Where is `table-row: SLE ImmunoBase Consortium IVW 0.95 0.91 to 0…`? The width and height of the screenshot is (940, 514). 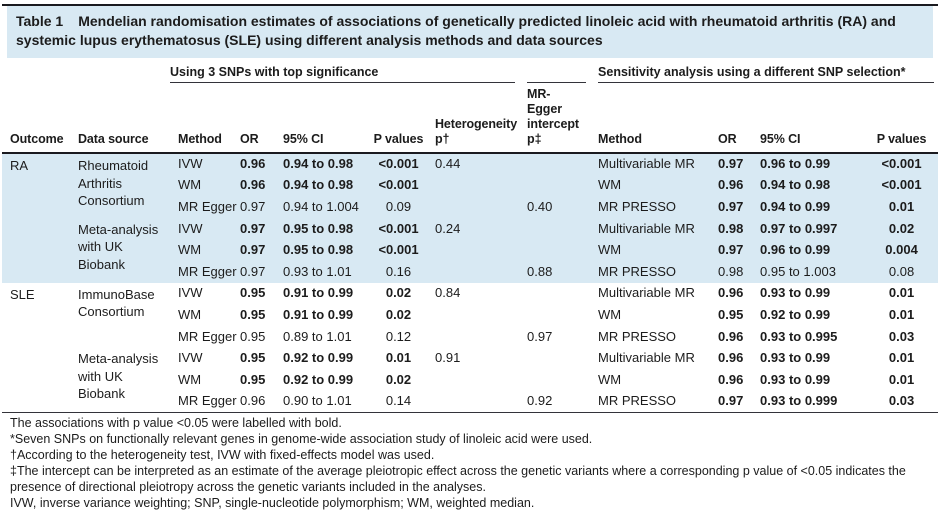 table-row: SLE ImmunoBase Consortium IVW 0.95 0.91 to 0… is located at coordinates (470, 301).